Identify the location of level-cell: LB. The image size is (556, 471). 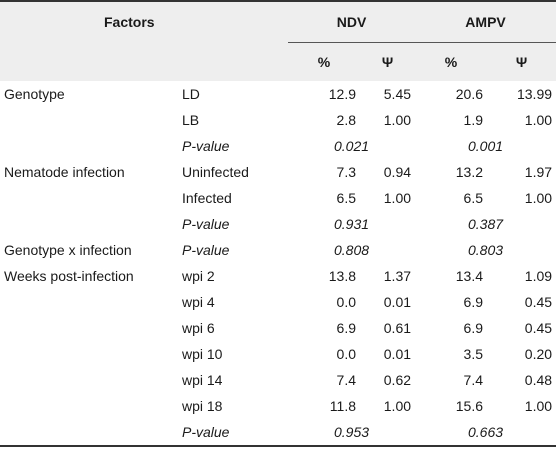
(191, 120).